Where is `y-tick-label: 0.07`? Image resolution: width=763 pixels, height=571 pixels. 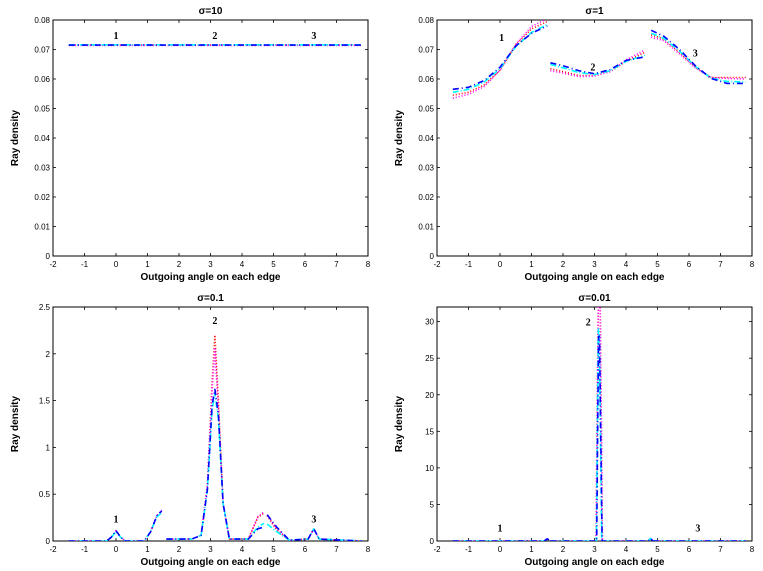
y-tick-label: 0.07 is located at coordinates (426, 50).